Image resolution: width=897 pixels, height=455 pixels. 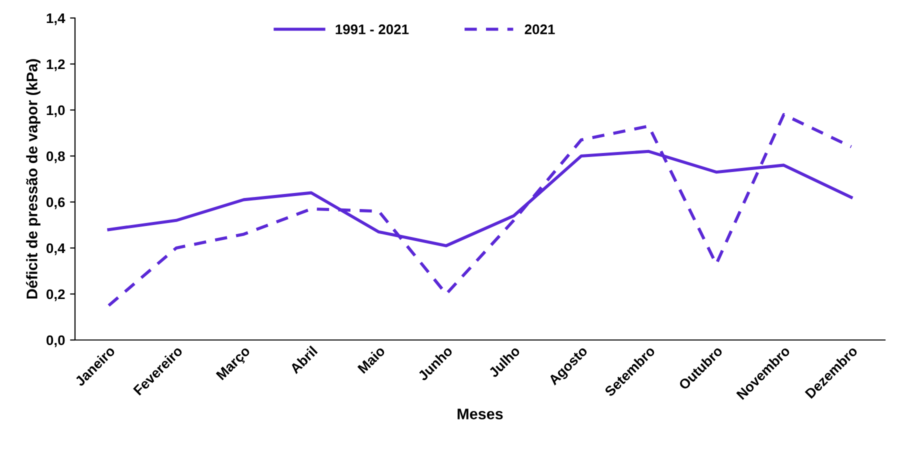 I want to click on y-tick-label: 0,0, so click(x=55, y=341).